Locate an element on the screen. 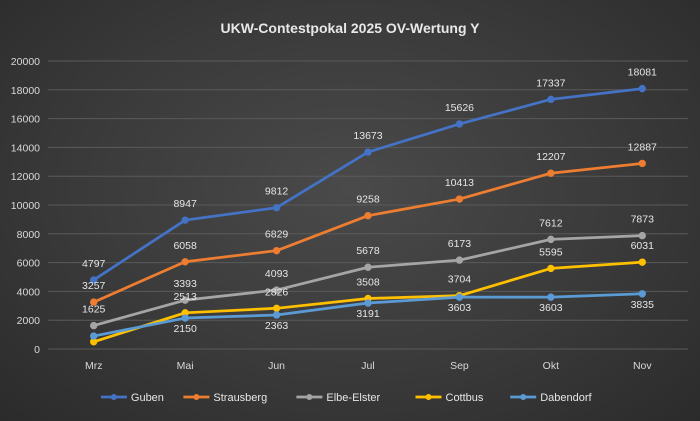 Image resolution: width=700 pixels, height=421 pixels. y-tick-label: 14000 is located at coordinates (25, 148).